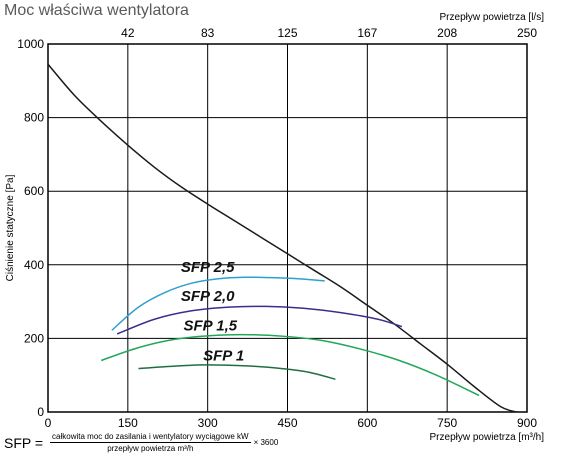 The width and height of the screenshot is (570, 470). I want to click on sfp-curve-label: SFP 2,5, so click(208, 267).